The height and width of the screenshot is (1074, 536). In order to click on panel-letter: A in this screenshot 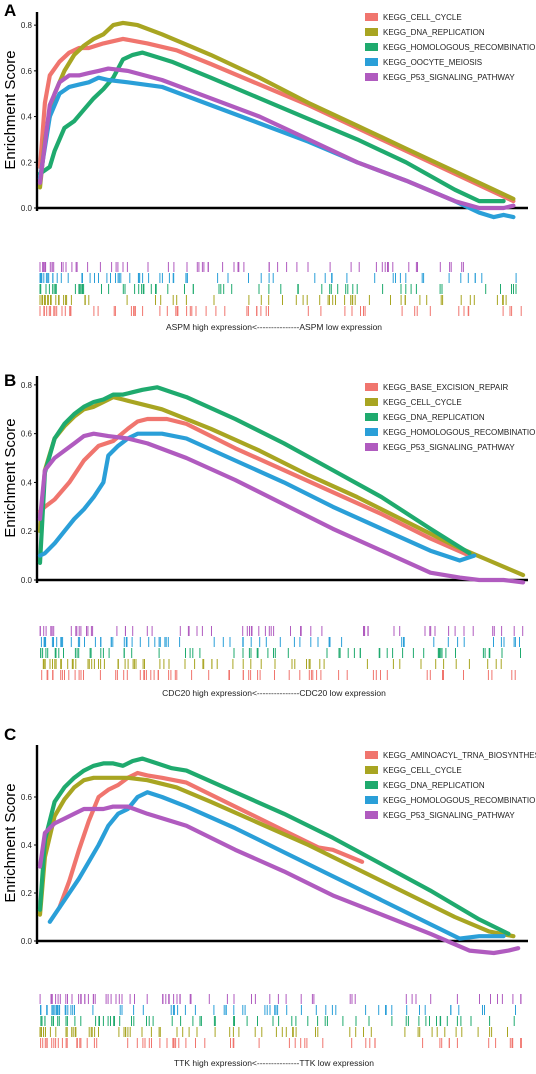, I will do `click(10, 10)`.